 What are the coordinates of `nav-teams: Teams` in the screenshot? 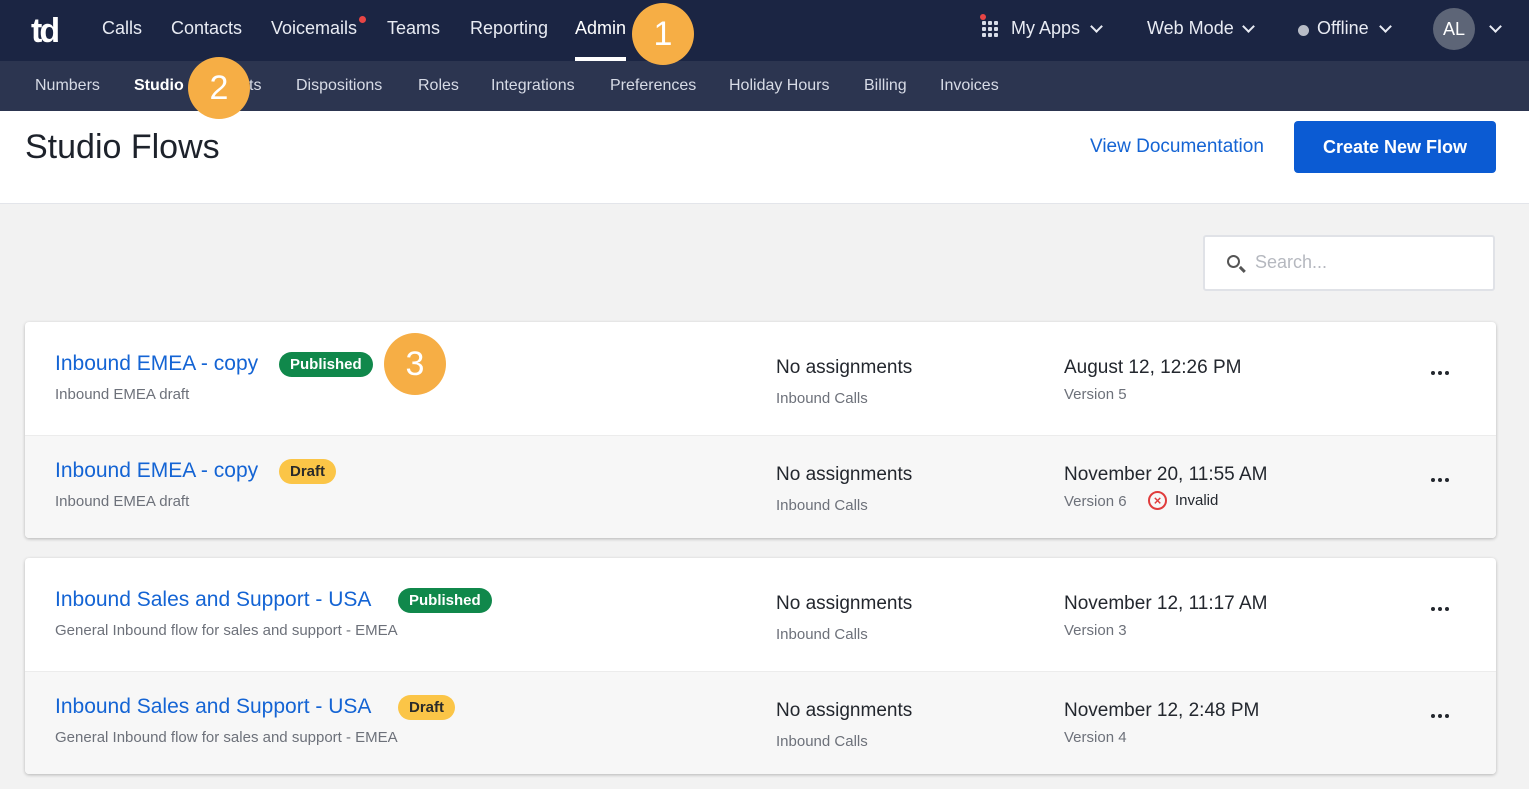 It's located at (414, 28).